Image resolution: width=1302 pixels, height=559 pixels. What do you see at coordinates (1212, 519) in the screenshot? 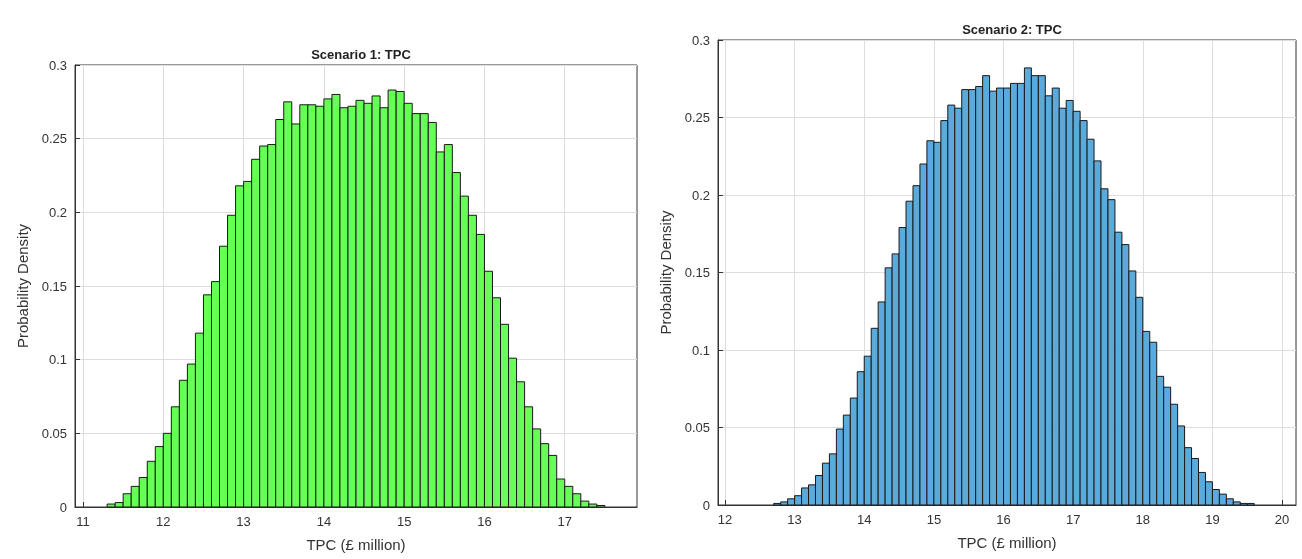
I see `x-tick-label: 19` at bounding box center [1212, 519].